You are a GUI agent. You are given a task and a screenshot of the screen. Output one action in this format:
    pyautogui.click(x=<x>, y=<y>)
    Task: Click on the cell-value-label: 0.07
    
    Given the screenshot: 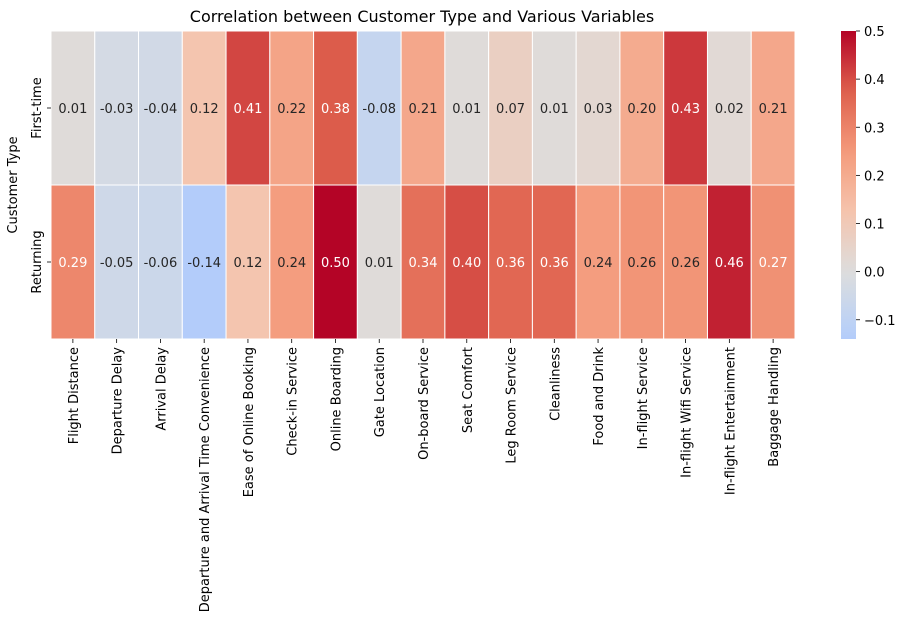 What is the action you would take?
    pyautogui.click(x=510, y=109)
    